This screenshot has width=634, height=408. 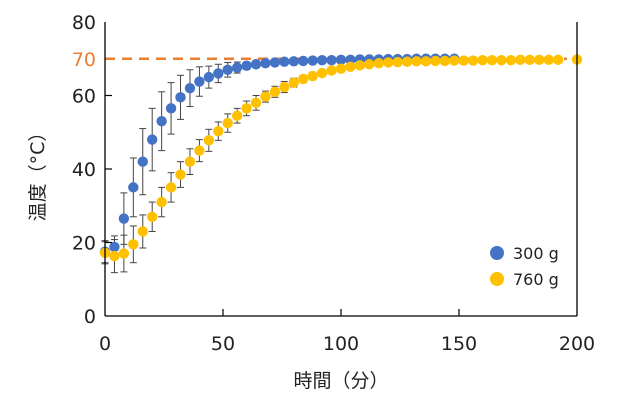 What do you see at coordinates (341, 344) in the screenshot?
I see `x-tick-label: 100` at bounding box center [341, 344].